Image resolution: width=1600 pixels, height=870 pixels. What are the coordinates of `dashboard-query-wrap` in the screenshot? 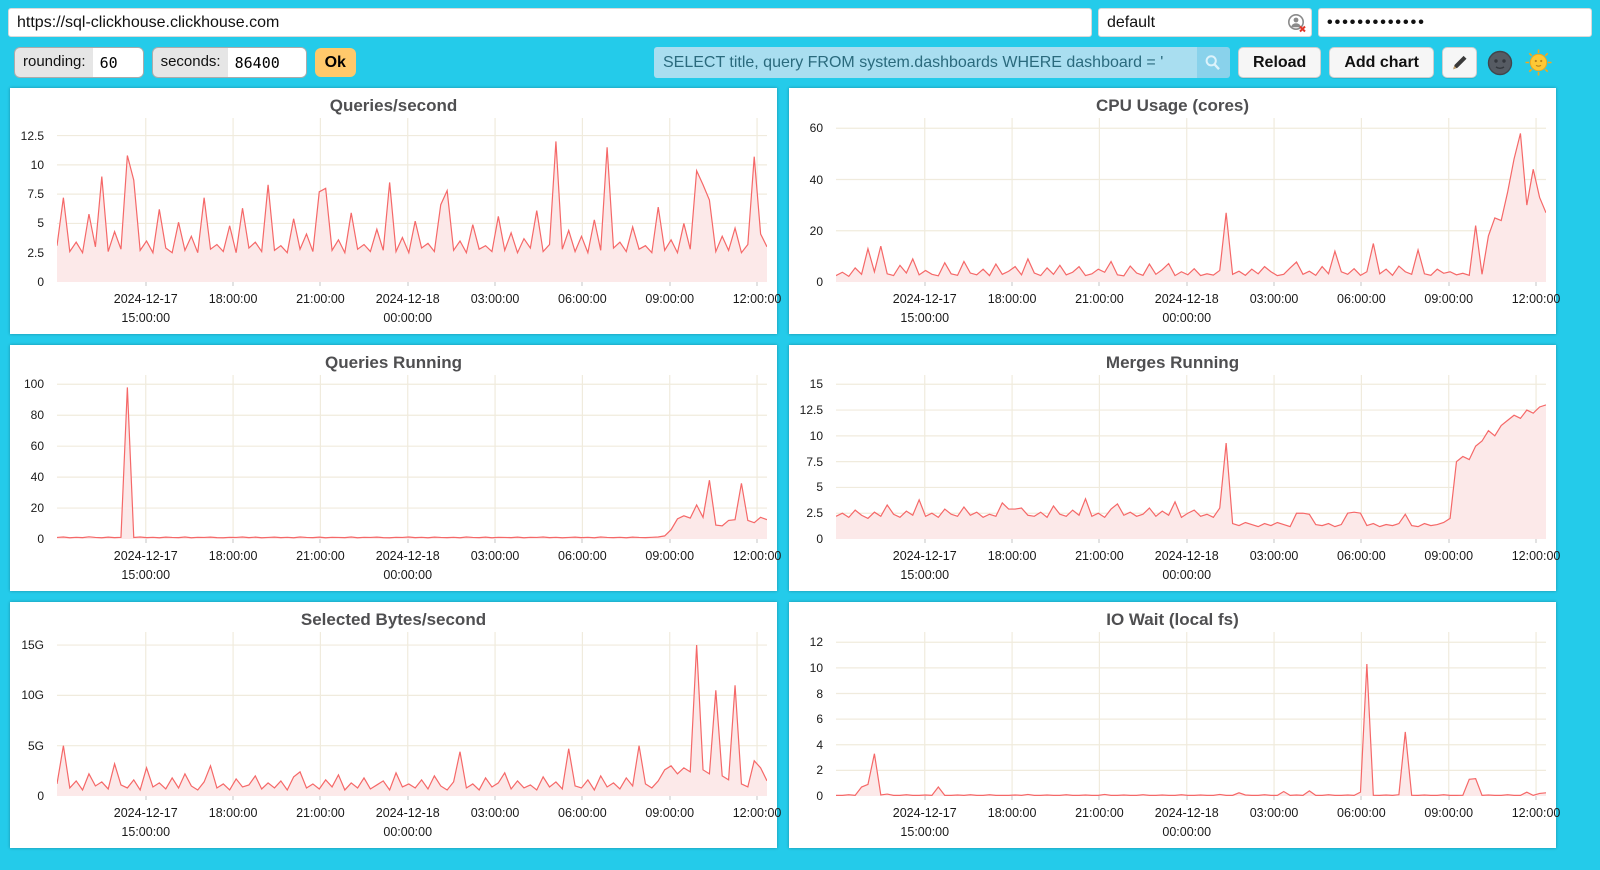 It's located at (941, 62).